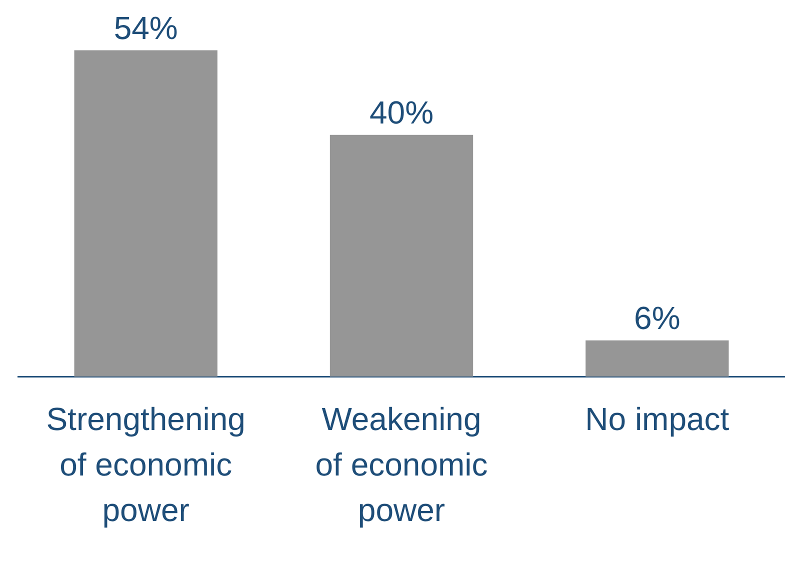 Image resolution: width=785 pixels, height=561 pixels. Describe the element at coordinates (657, 419) in the screenshot. I see `x-tick-label: No impact` at that location.